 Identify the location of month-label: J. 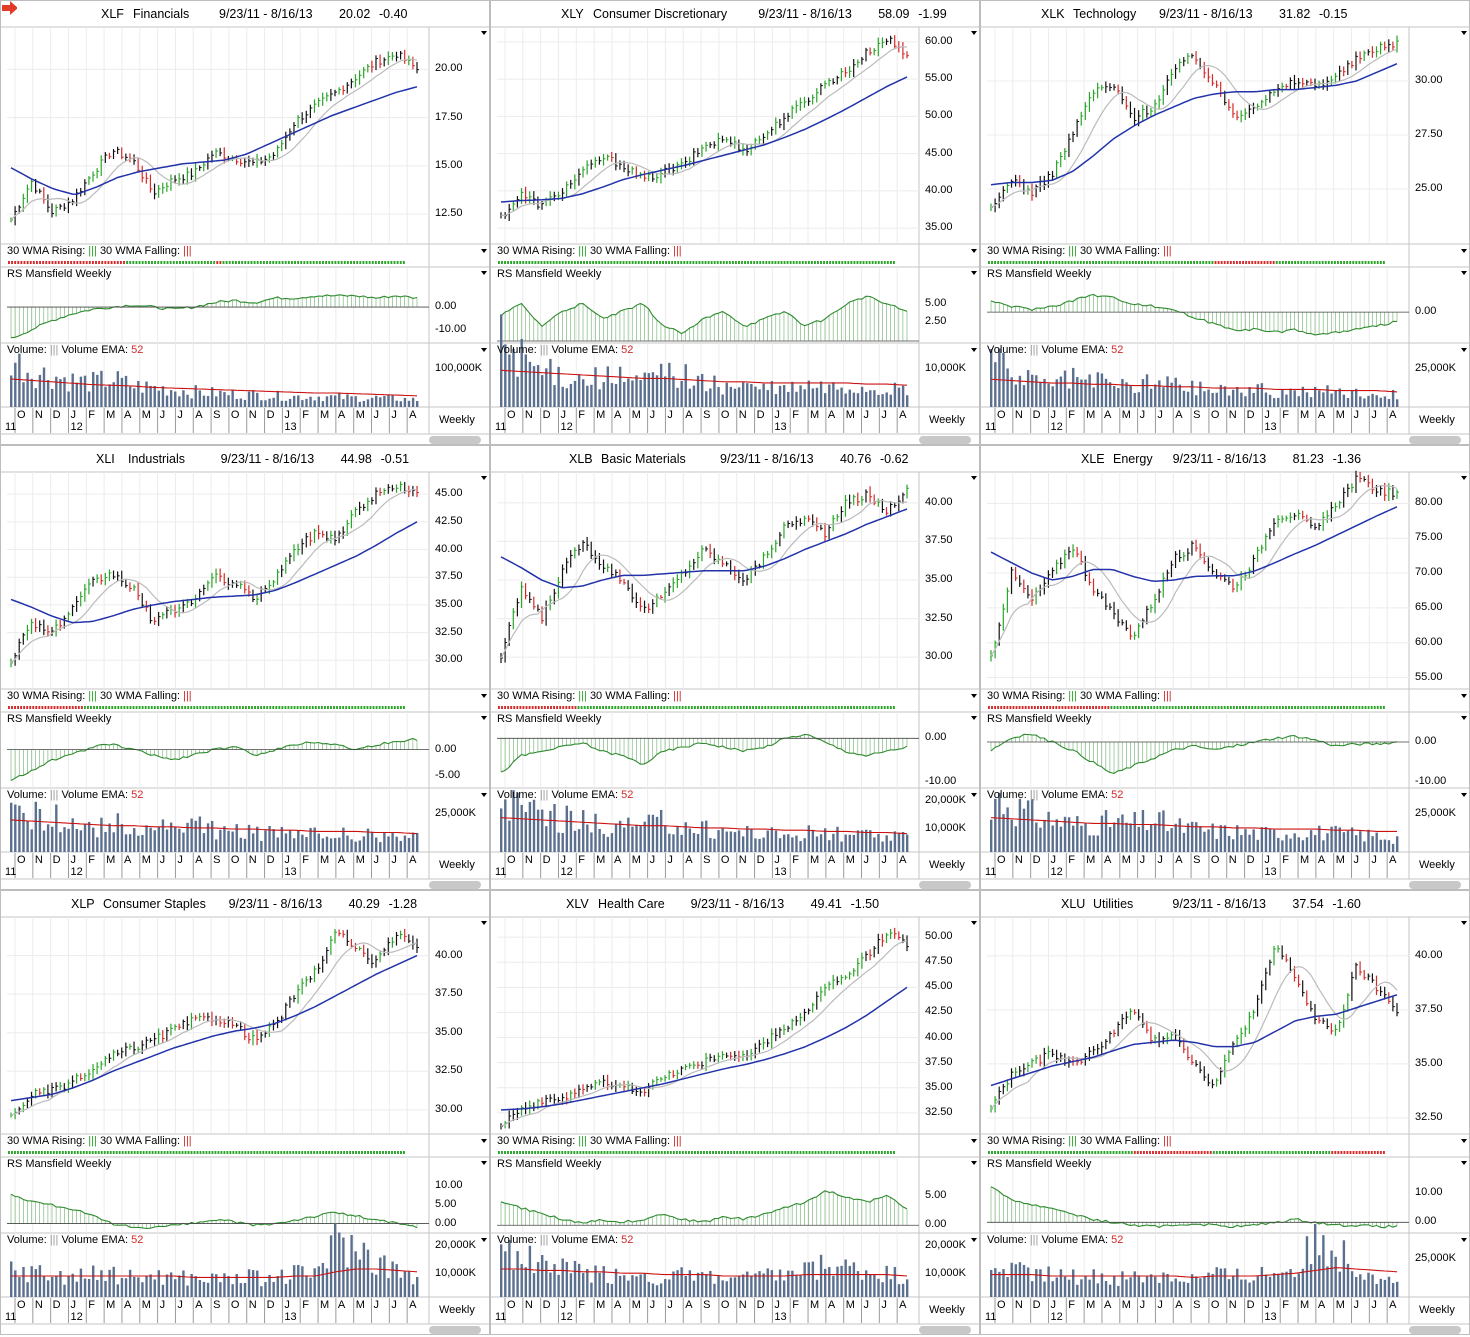
(670, 415).